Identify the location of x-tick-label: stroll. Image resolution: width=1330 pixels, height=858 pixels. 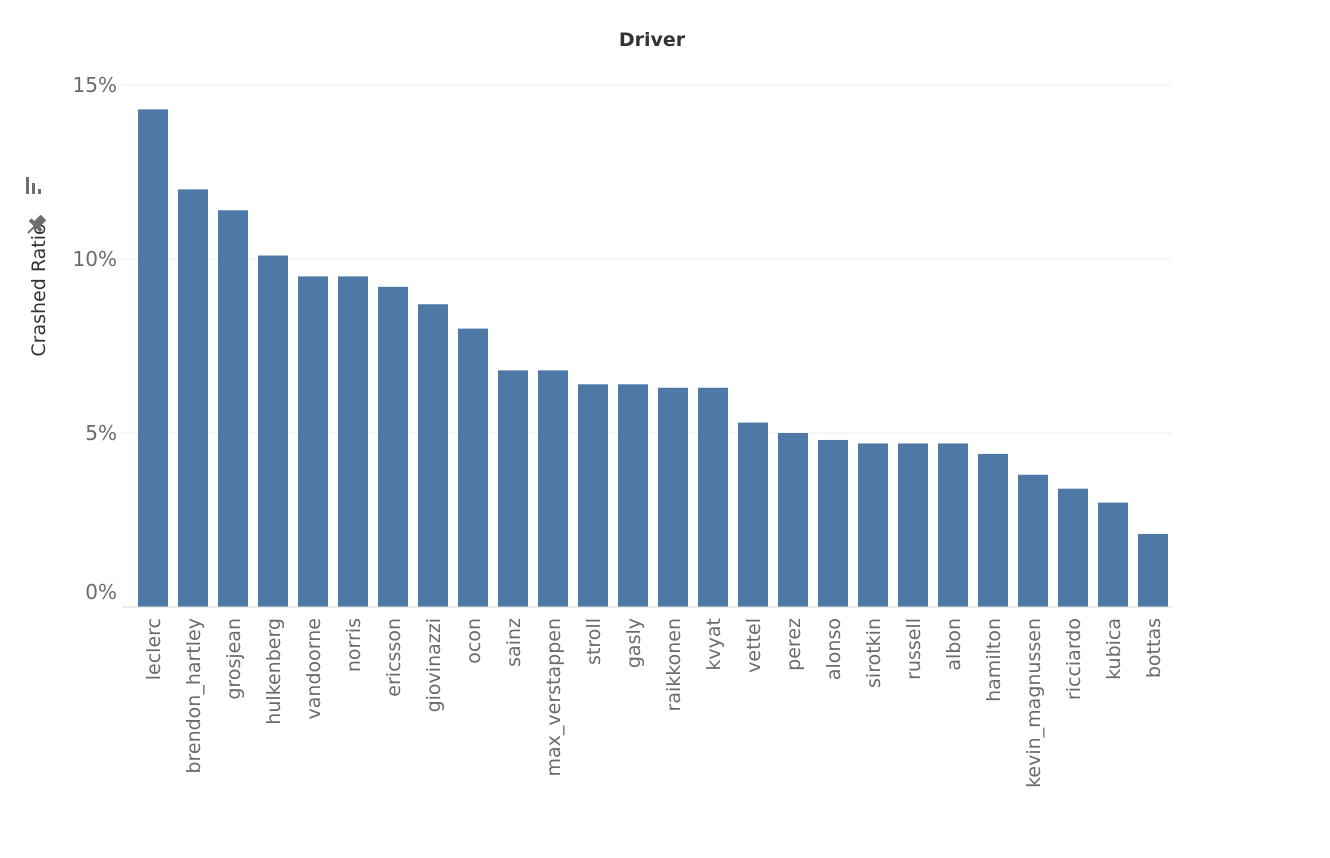
(594, 641).